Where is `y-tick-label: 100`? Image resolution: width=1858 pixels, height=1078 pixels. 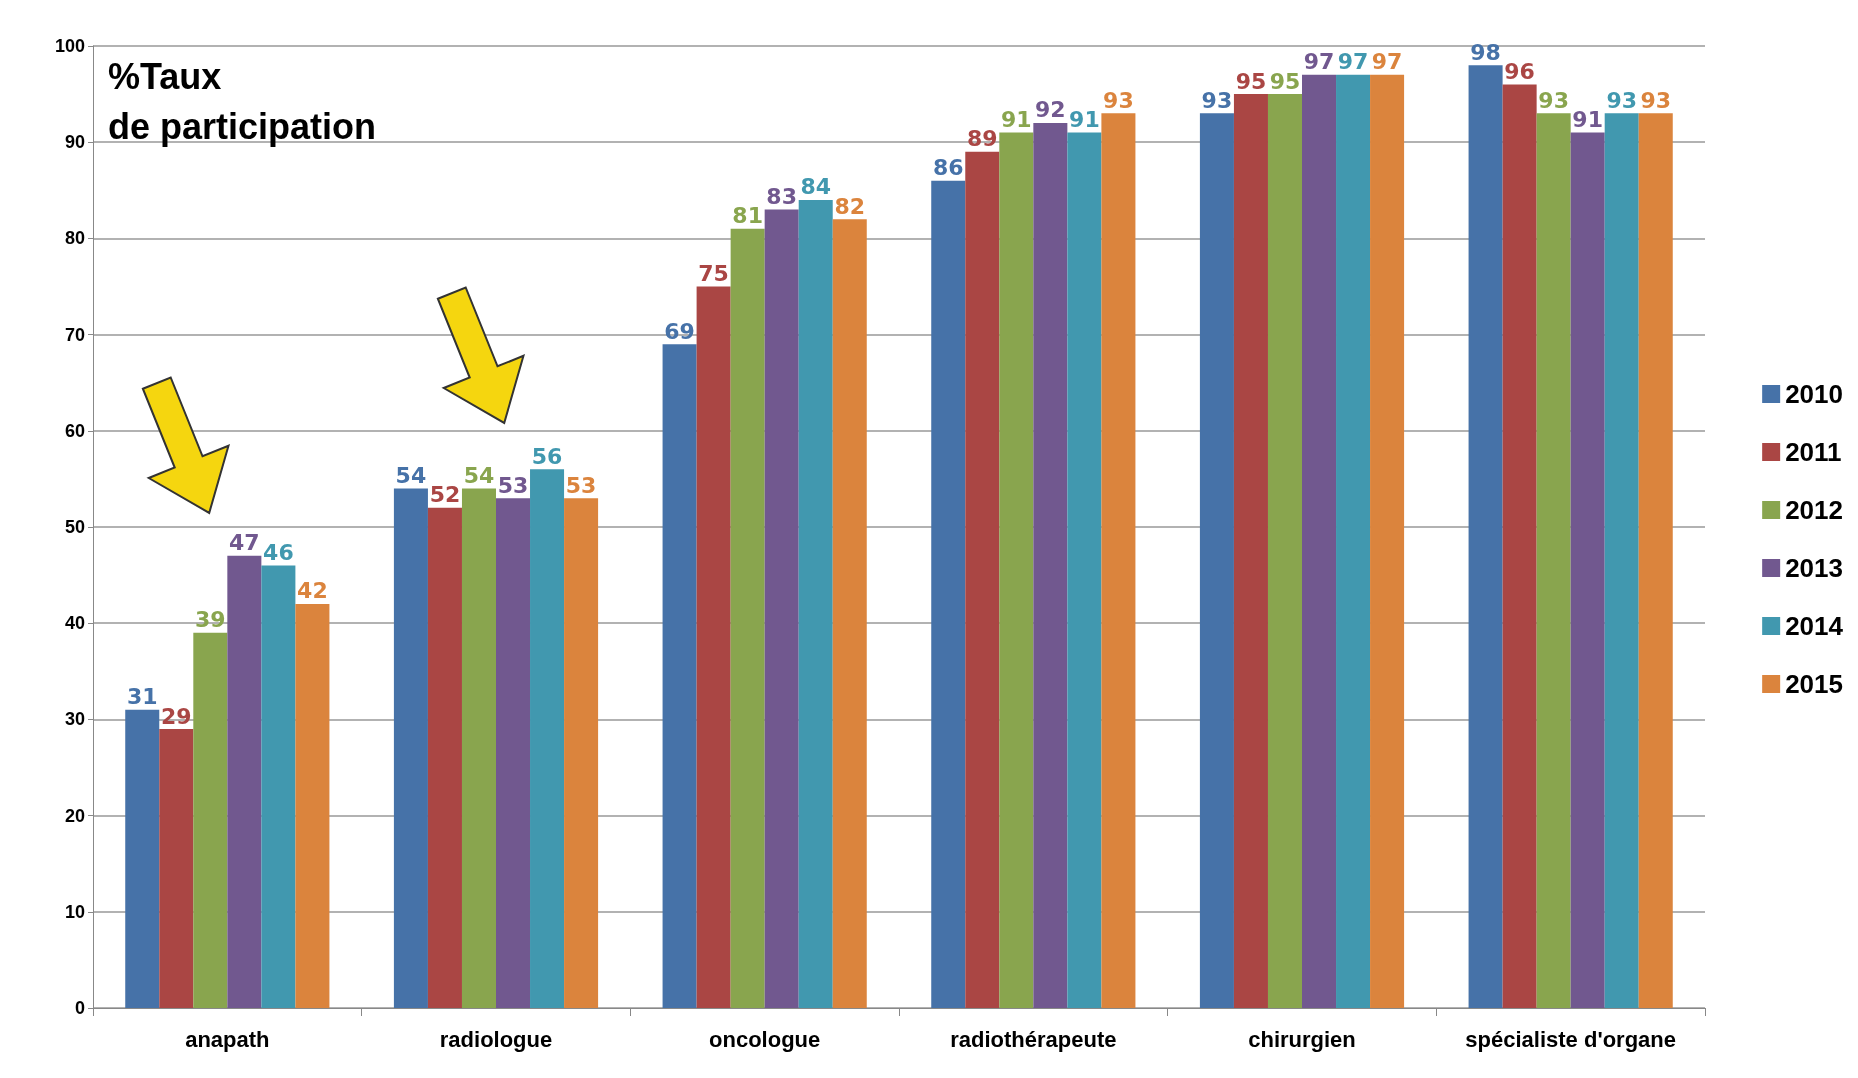
y-tick-label: 100 is located at coordinates (69, 46).